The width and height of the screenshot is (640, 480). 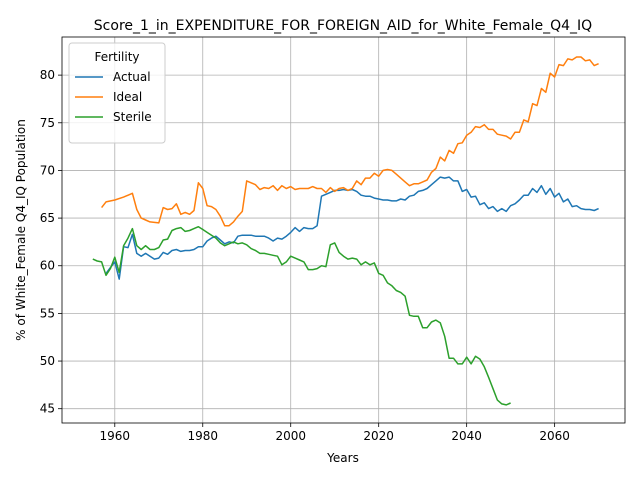 What do you see at coordinates (290, 436) in the screenshot?
I see `x-tick-label: 2000` at bounding box center [290, 436].